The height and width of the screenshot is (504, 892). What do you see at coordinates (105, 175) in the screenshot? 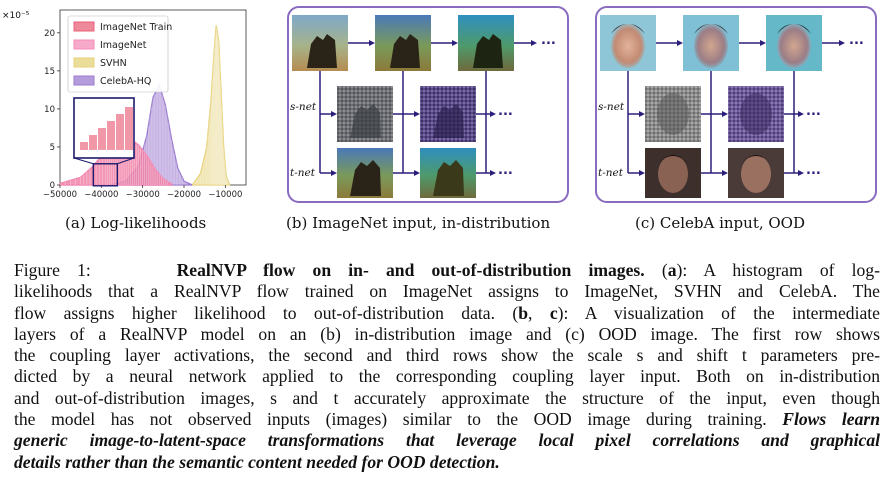
I see `zoom-source-box` at bounding box center [105, 175].